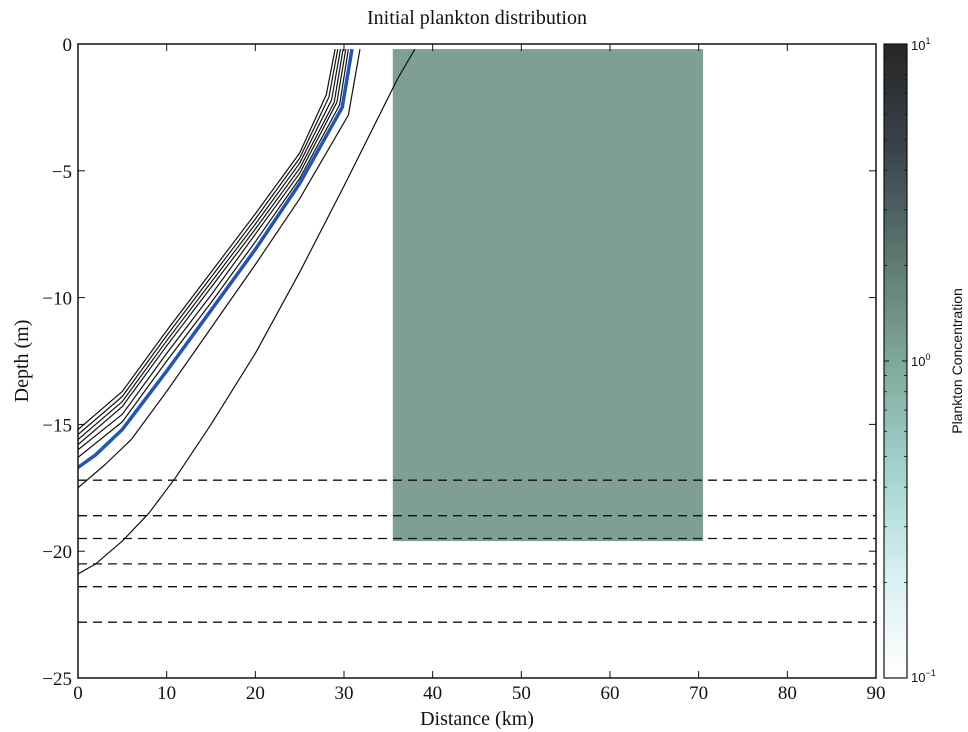 The height and width of the screenshot is (732, 968). I want to click on x-tick-label: 20, so click(255, 693).